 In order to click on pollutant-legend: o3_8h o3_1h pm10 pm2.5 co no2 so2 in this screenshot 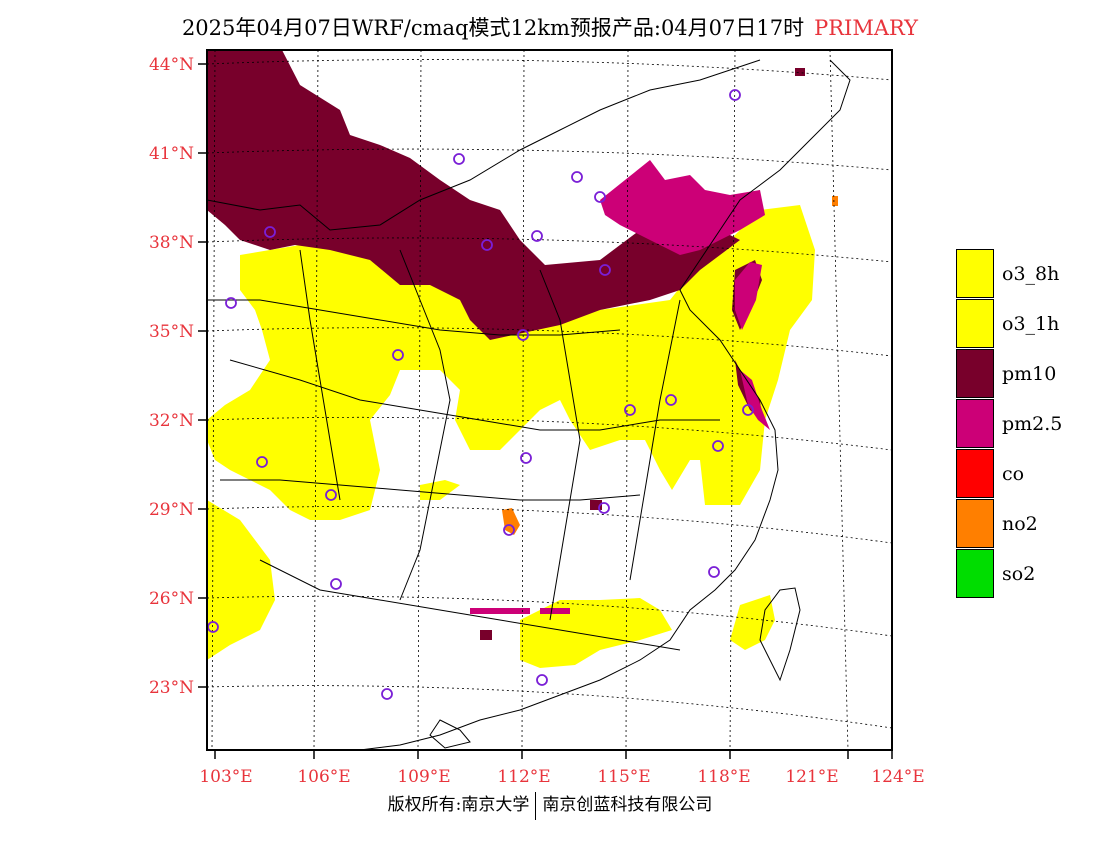, I will do `click(1021, 424)`.